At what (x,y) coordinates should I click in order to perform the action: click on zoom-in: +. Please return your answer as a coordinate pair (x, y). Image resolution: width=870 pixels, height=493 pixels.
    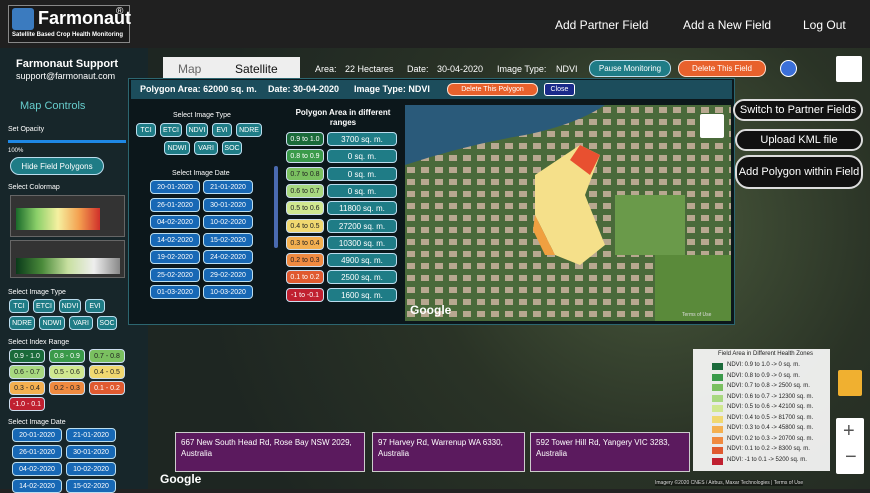
    Looking at the image, I should click on (849, 431).